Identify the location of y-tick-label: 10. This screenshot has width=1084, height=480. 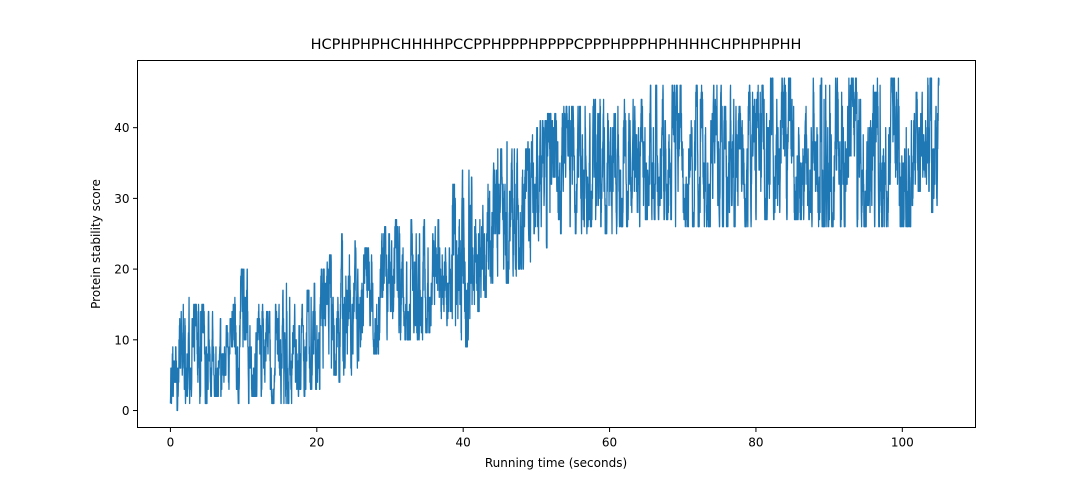
(121, 340).